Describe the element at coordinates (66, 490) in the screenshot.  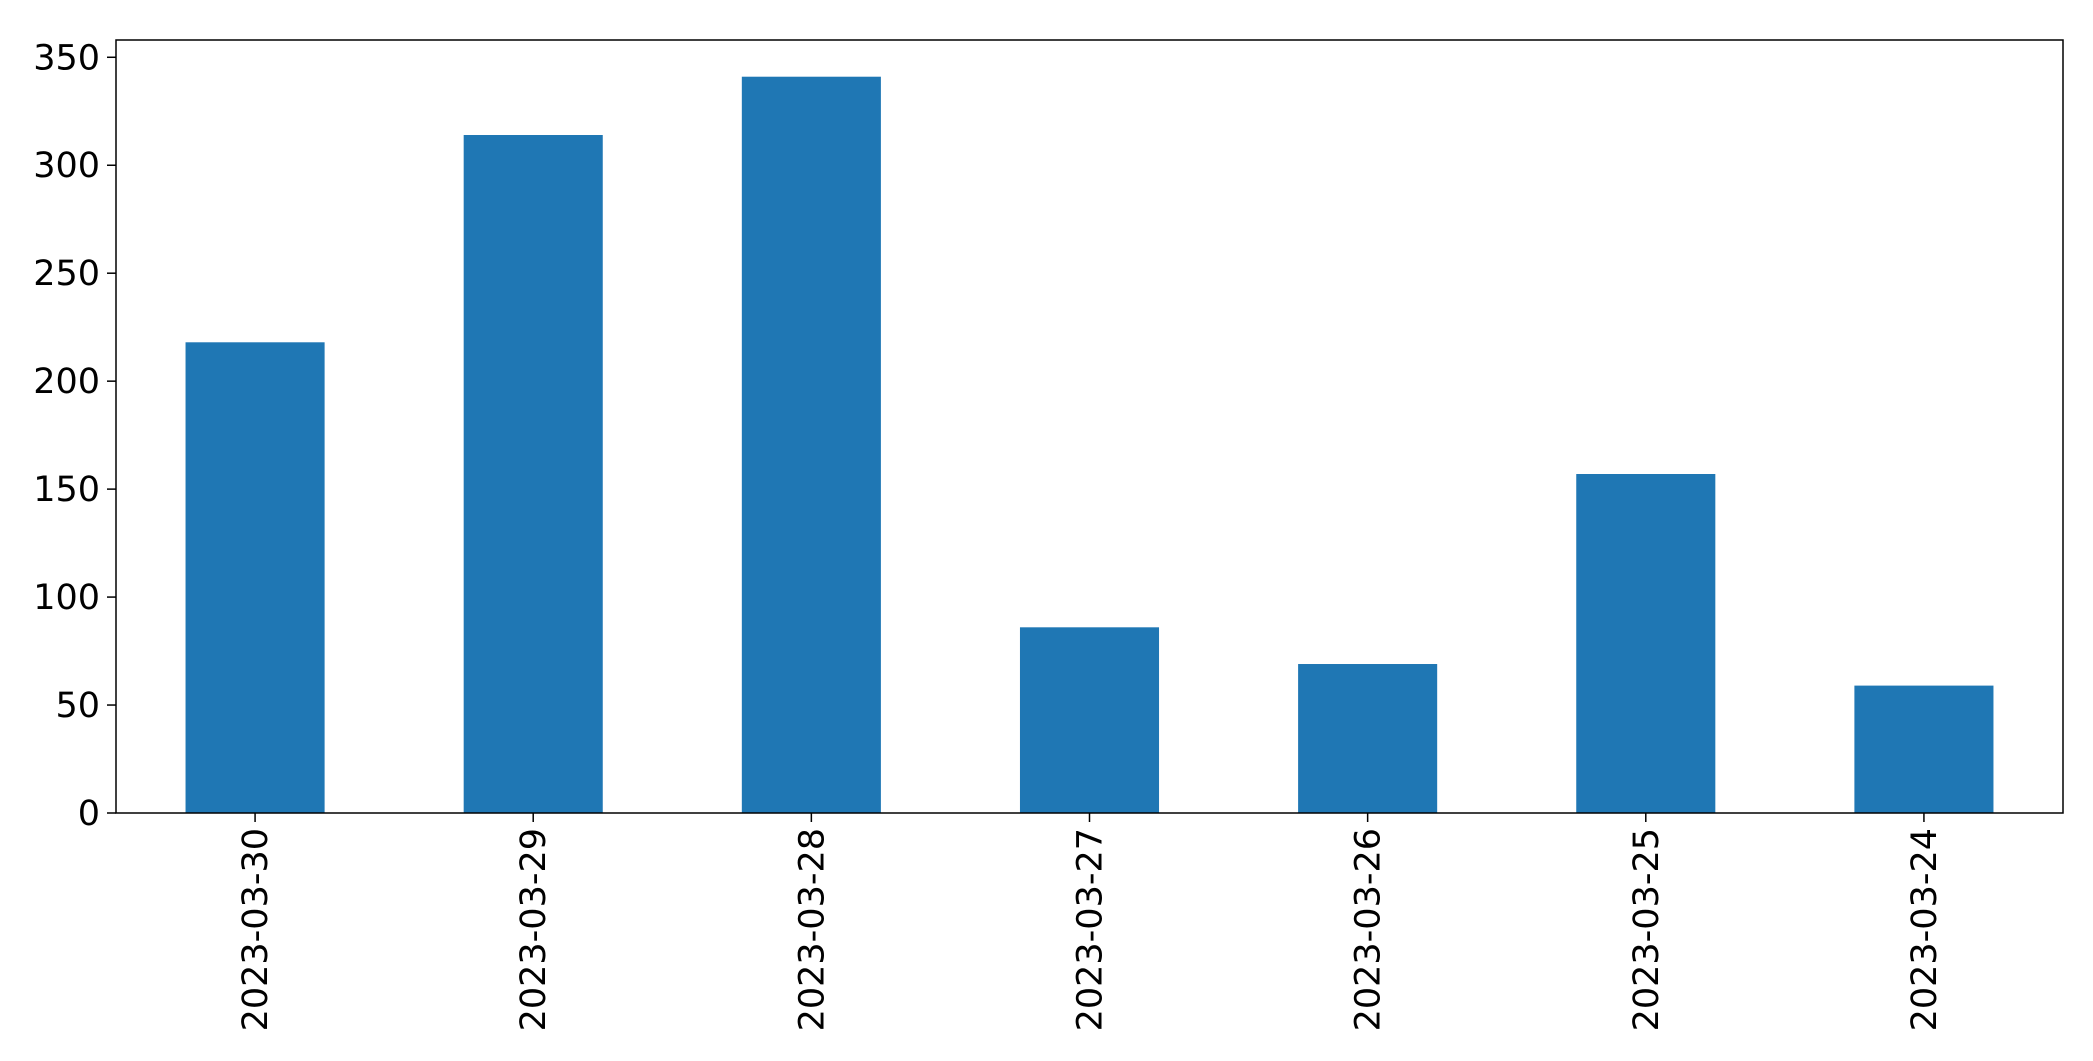
I see `y-tick-label: 150` at that location.